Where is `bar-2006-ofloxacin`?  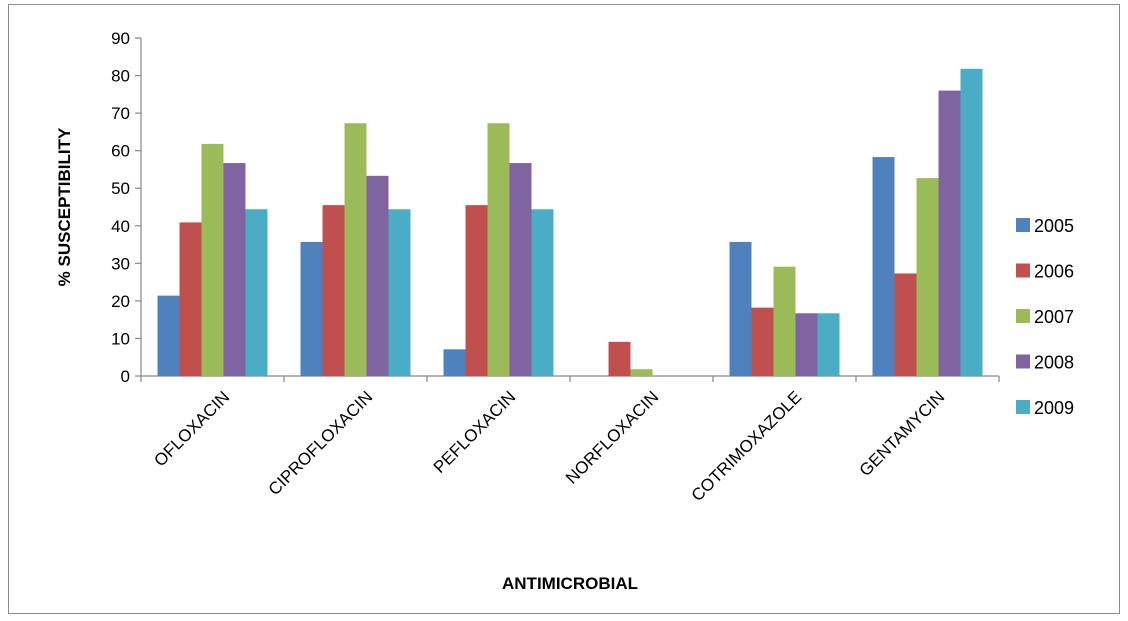
bar-2006-ofloxacin is located at coordinates (190, 299).